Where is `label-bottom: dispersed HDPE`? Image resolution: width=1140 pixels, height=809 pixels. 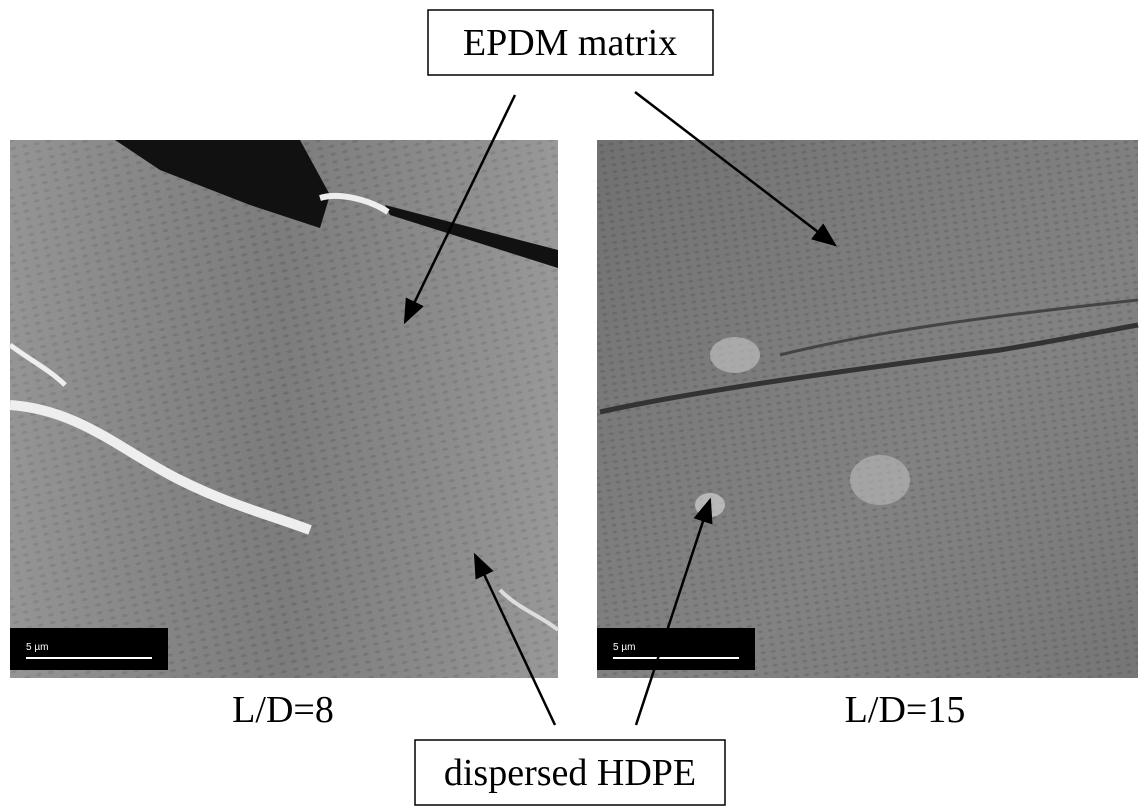
label-bottom: dispersed HDPE is located at coordinates (570, 773).